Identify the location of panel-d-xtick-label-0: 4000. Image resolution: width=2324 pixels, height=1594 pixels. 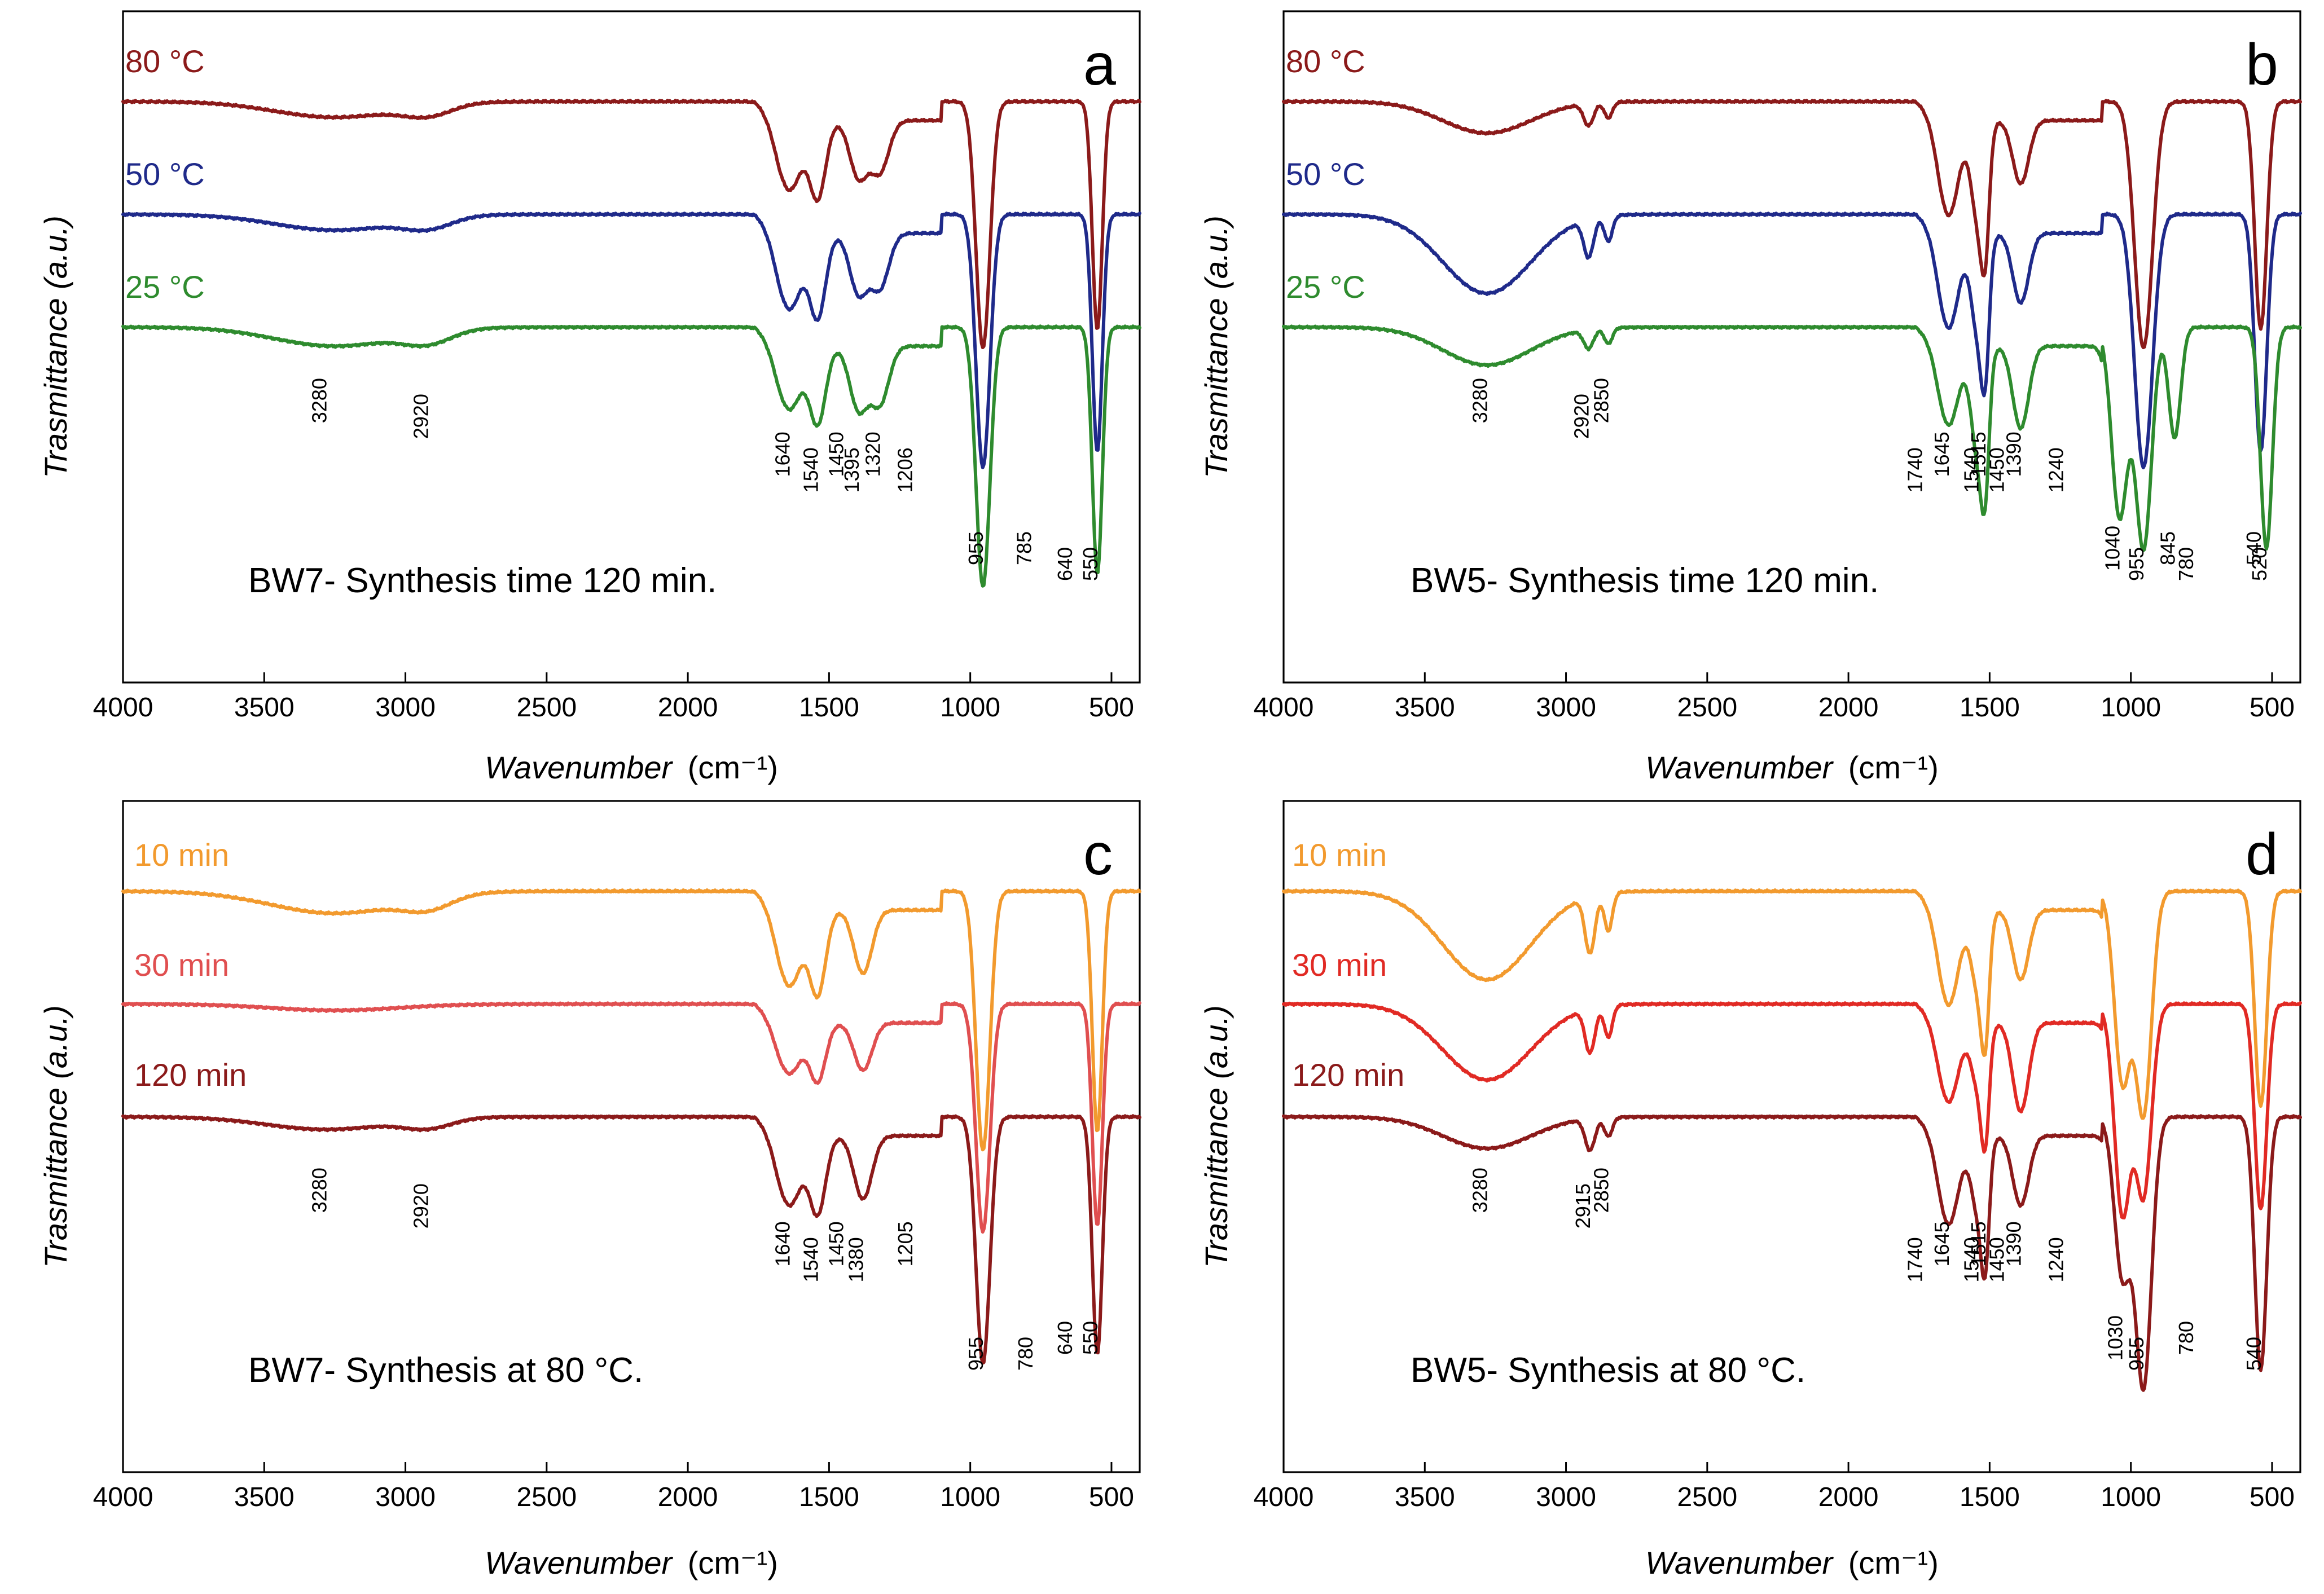
(1284, 1497).